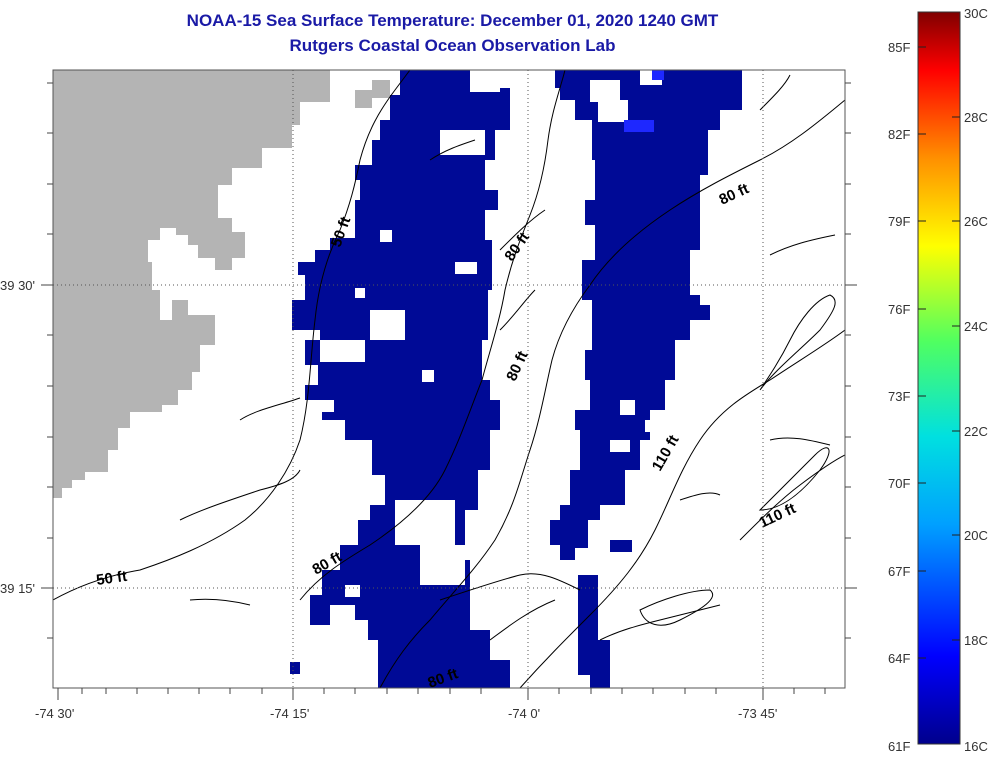 Image resolution: width=1000 pixels, height=761 pixels. Describe the element at coordinates (899, 658) in the screenshot. I see `cb-f-64: 64F` at that location.